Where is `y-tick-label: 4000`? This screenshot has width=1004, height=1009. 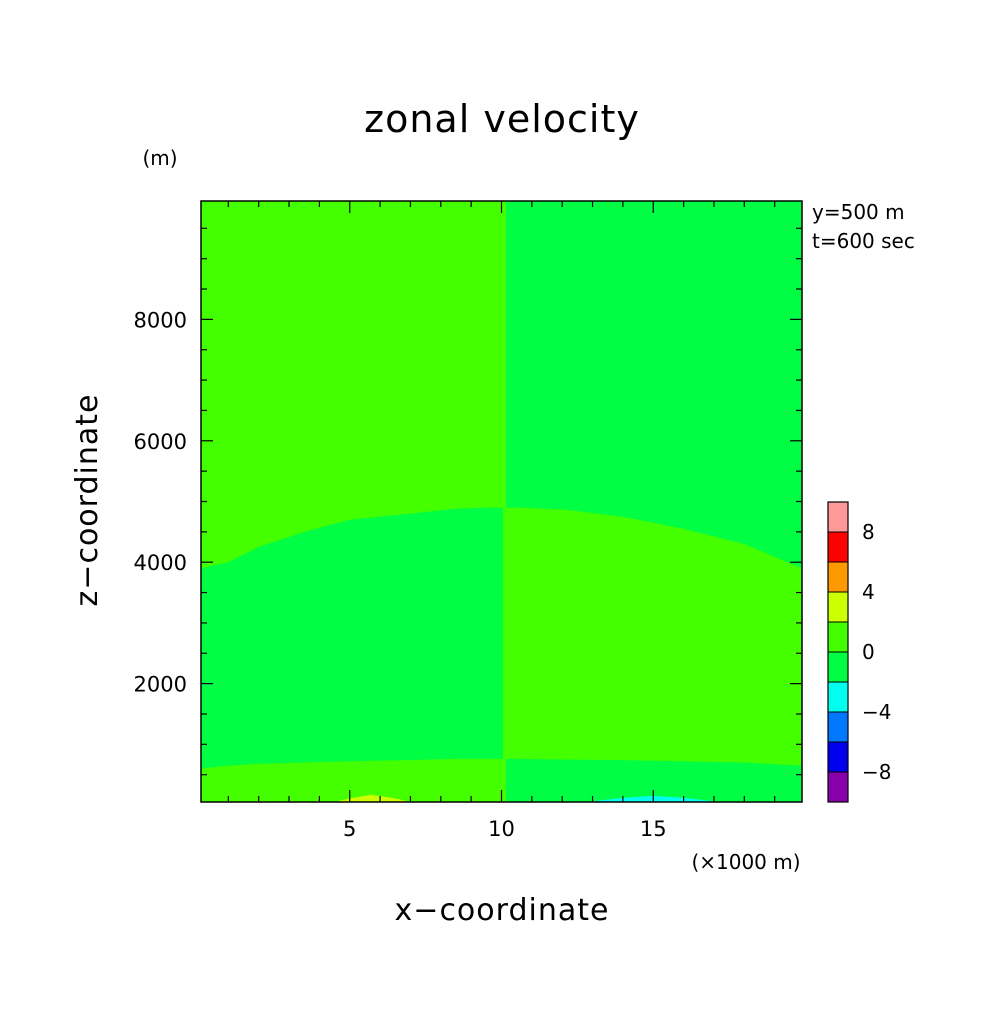 y-tick-label: 4000 is located at coordinates (160, 563).